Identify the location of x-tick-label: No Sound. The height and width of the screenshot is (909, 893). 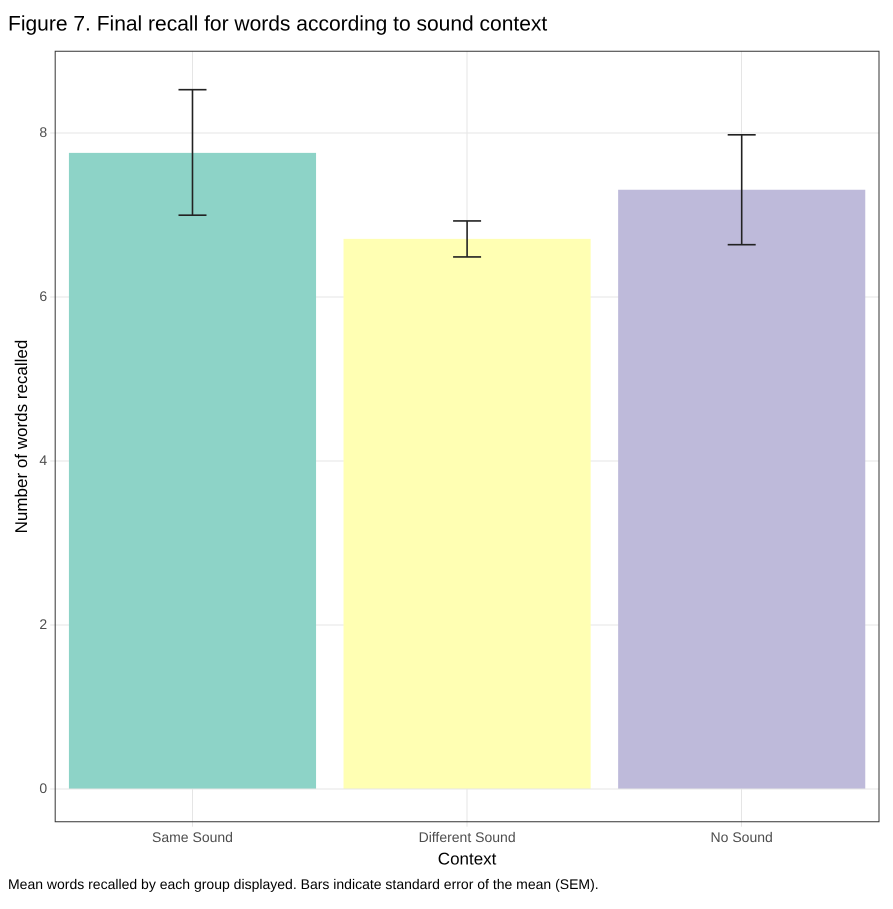
(741, 837).